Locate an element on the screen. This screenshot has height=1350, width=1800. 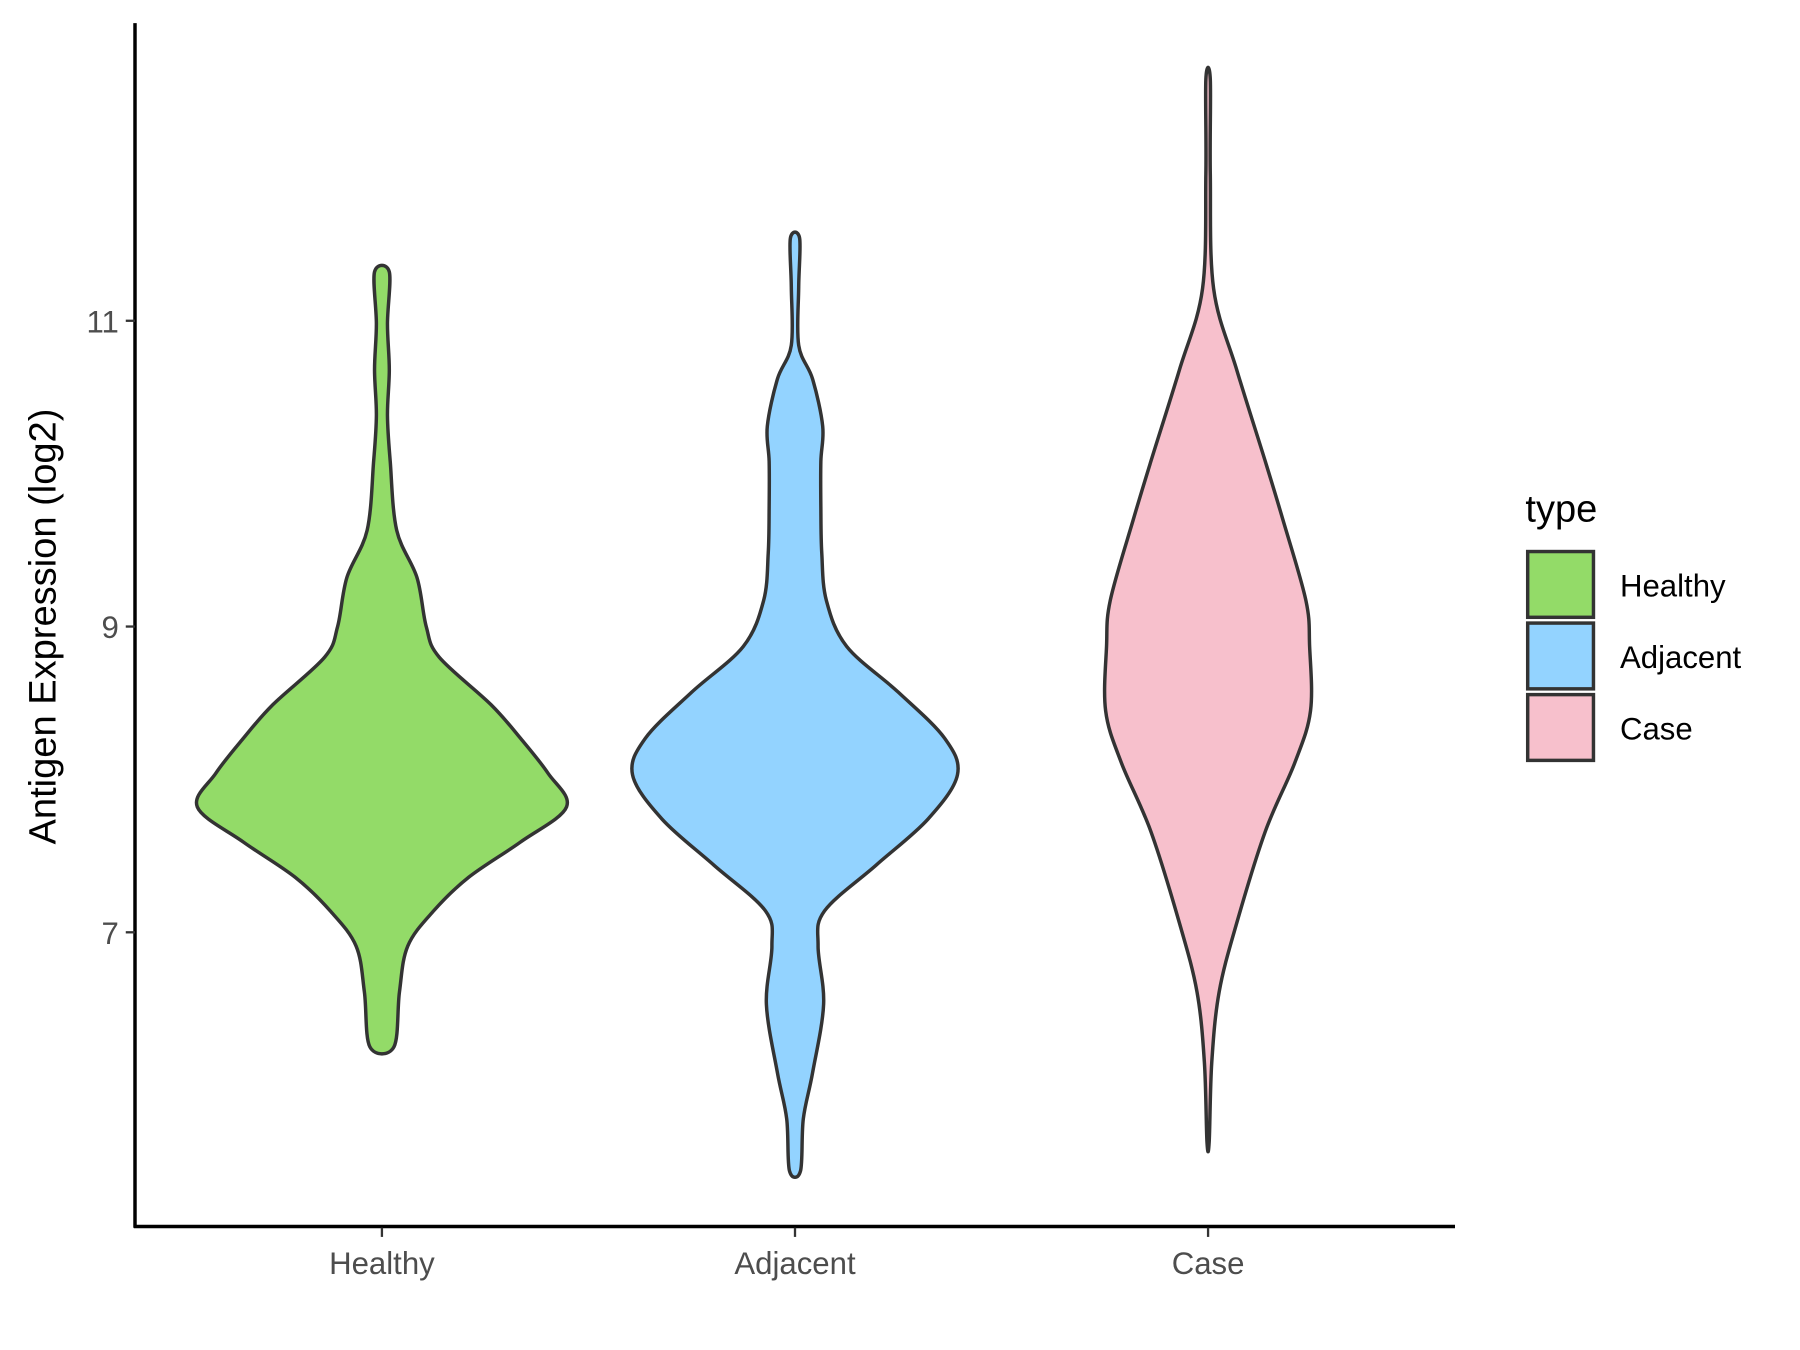
x-tick-label: Case is located at coordinates (1208, 1263).